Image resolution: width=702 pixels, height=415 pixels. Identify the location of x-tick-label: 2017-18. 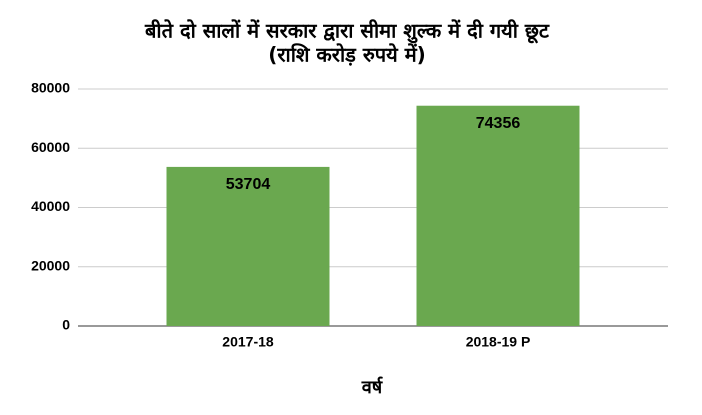
(248, 342).